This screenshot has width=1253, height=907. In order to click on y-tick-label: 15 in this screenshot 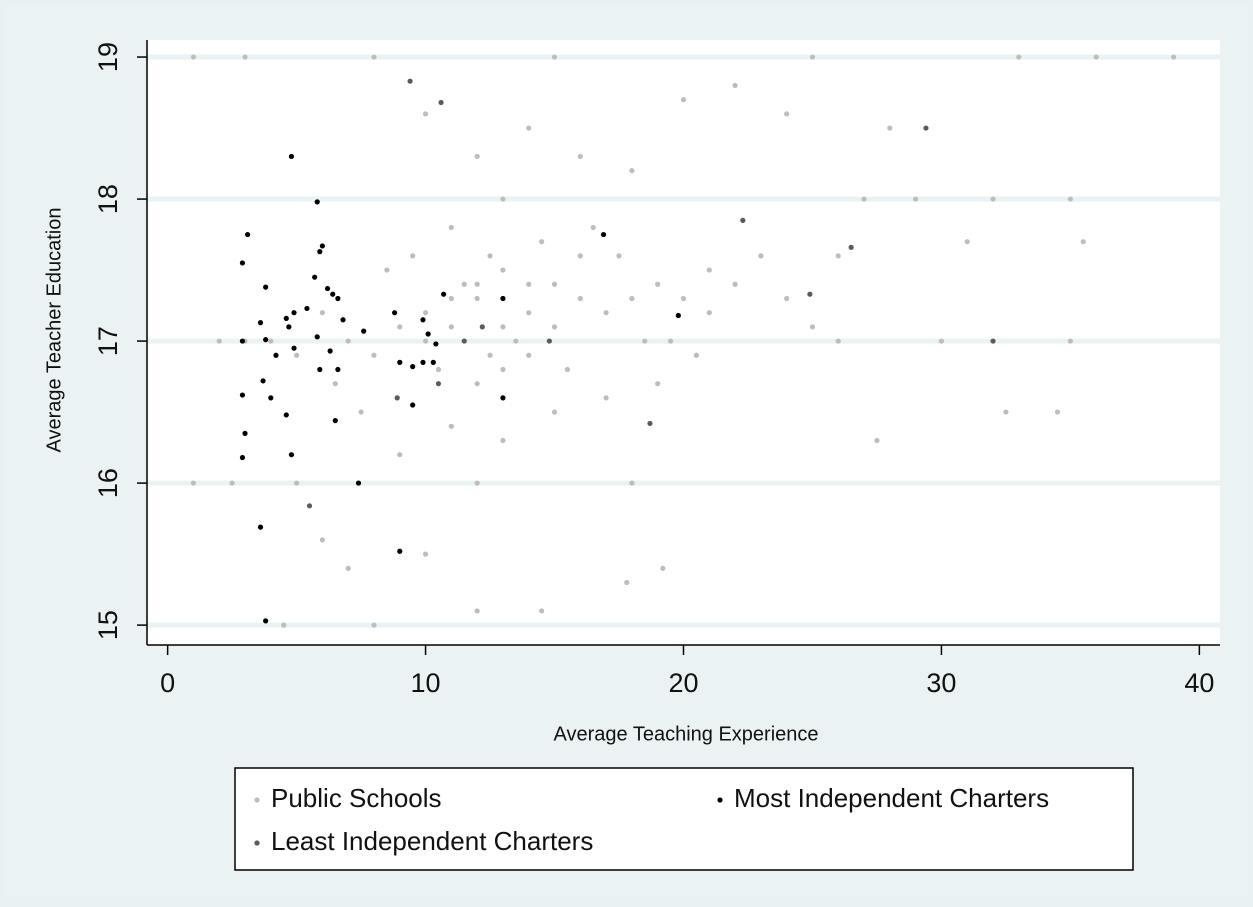, I will do `click(108, 625)`.